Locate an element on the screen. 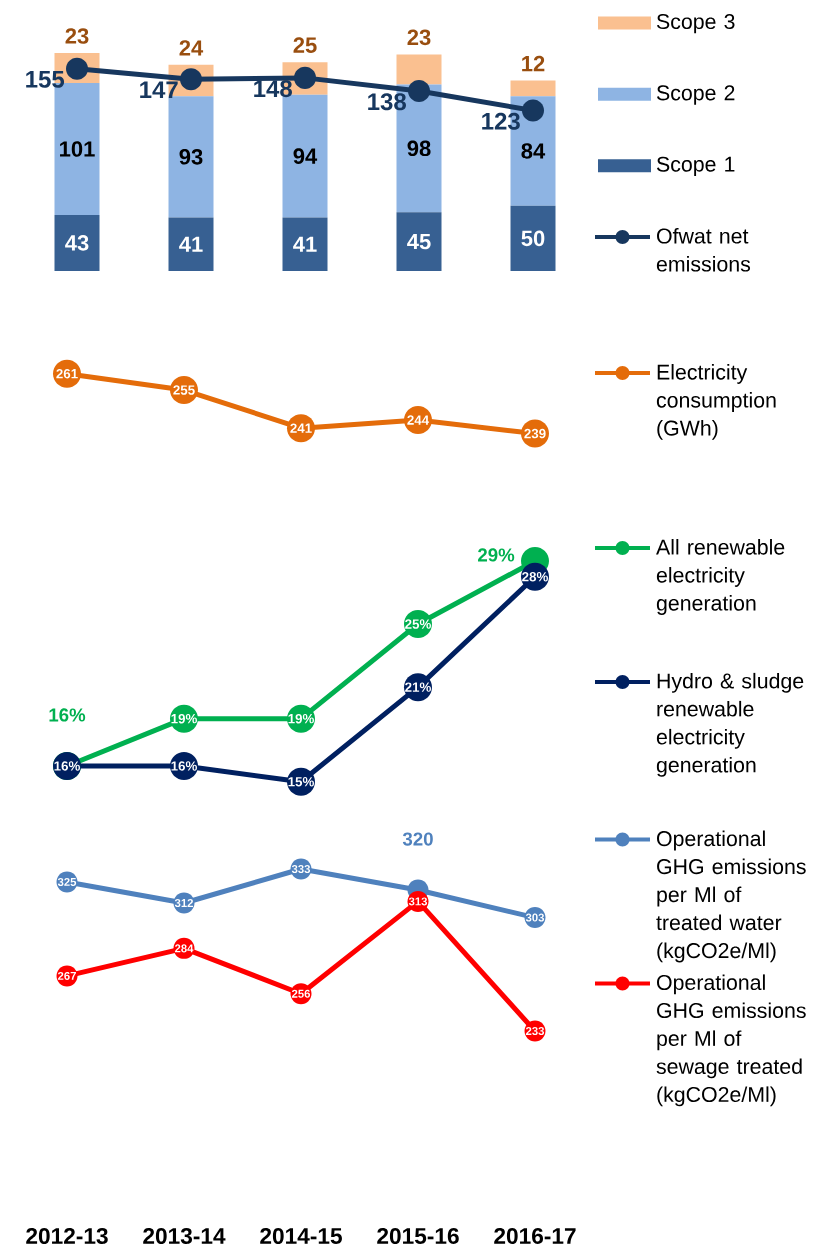  data-label: 101 is located at coordinates (77, 149).